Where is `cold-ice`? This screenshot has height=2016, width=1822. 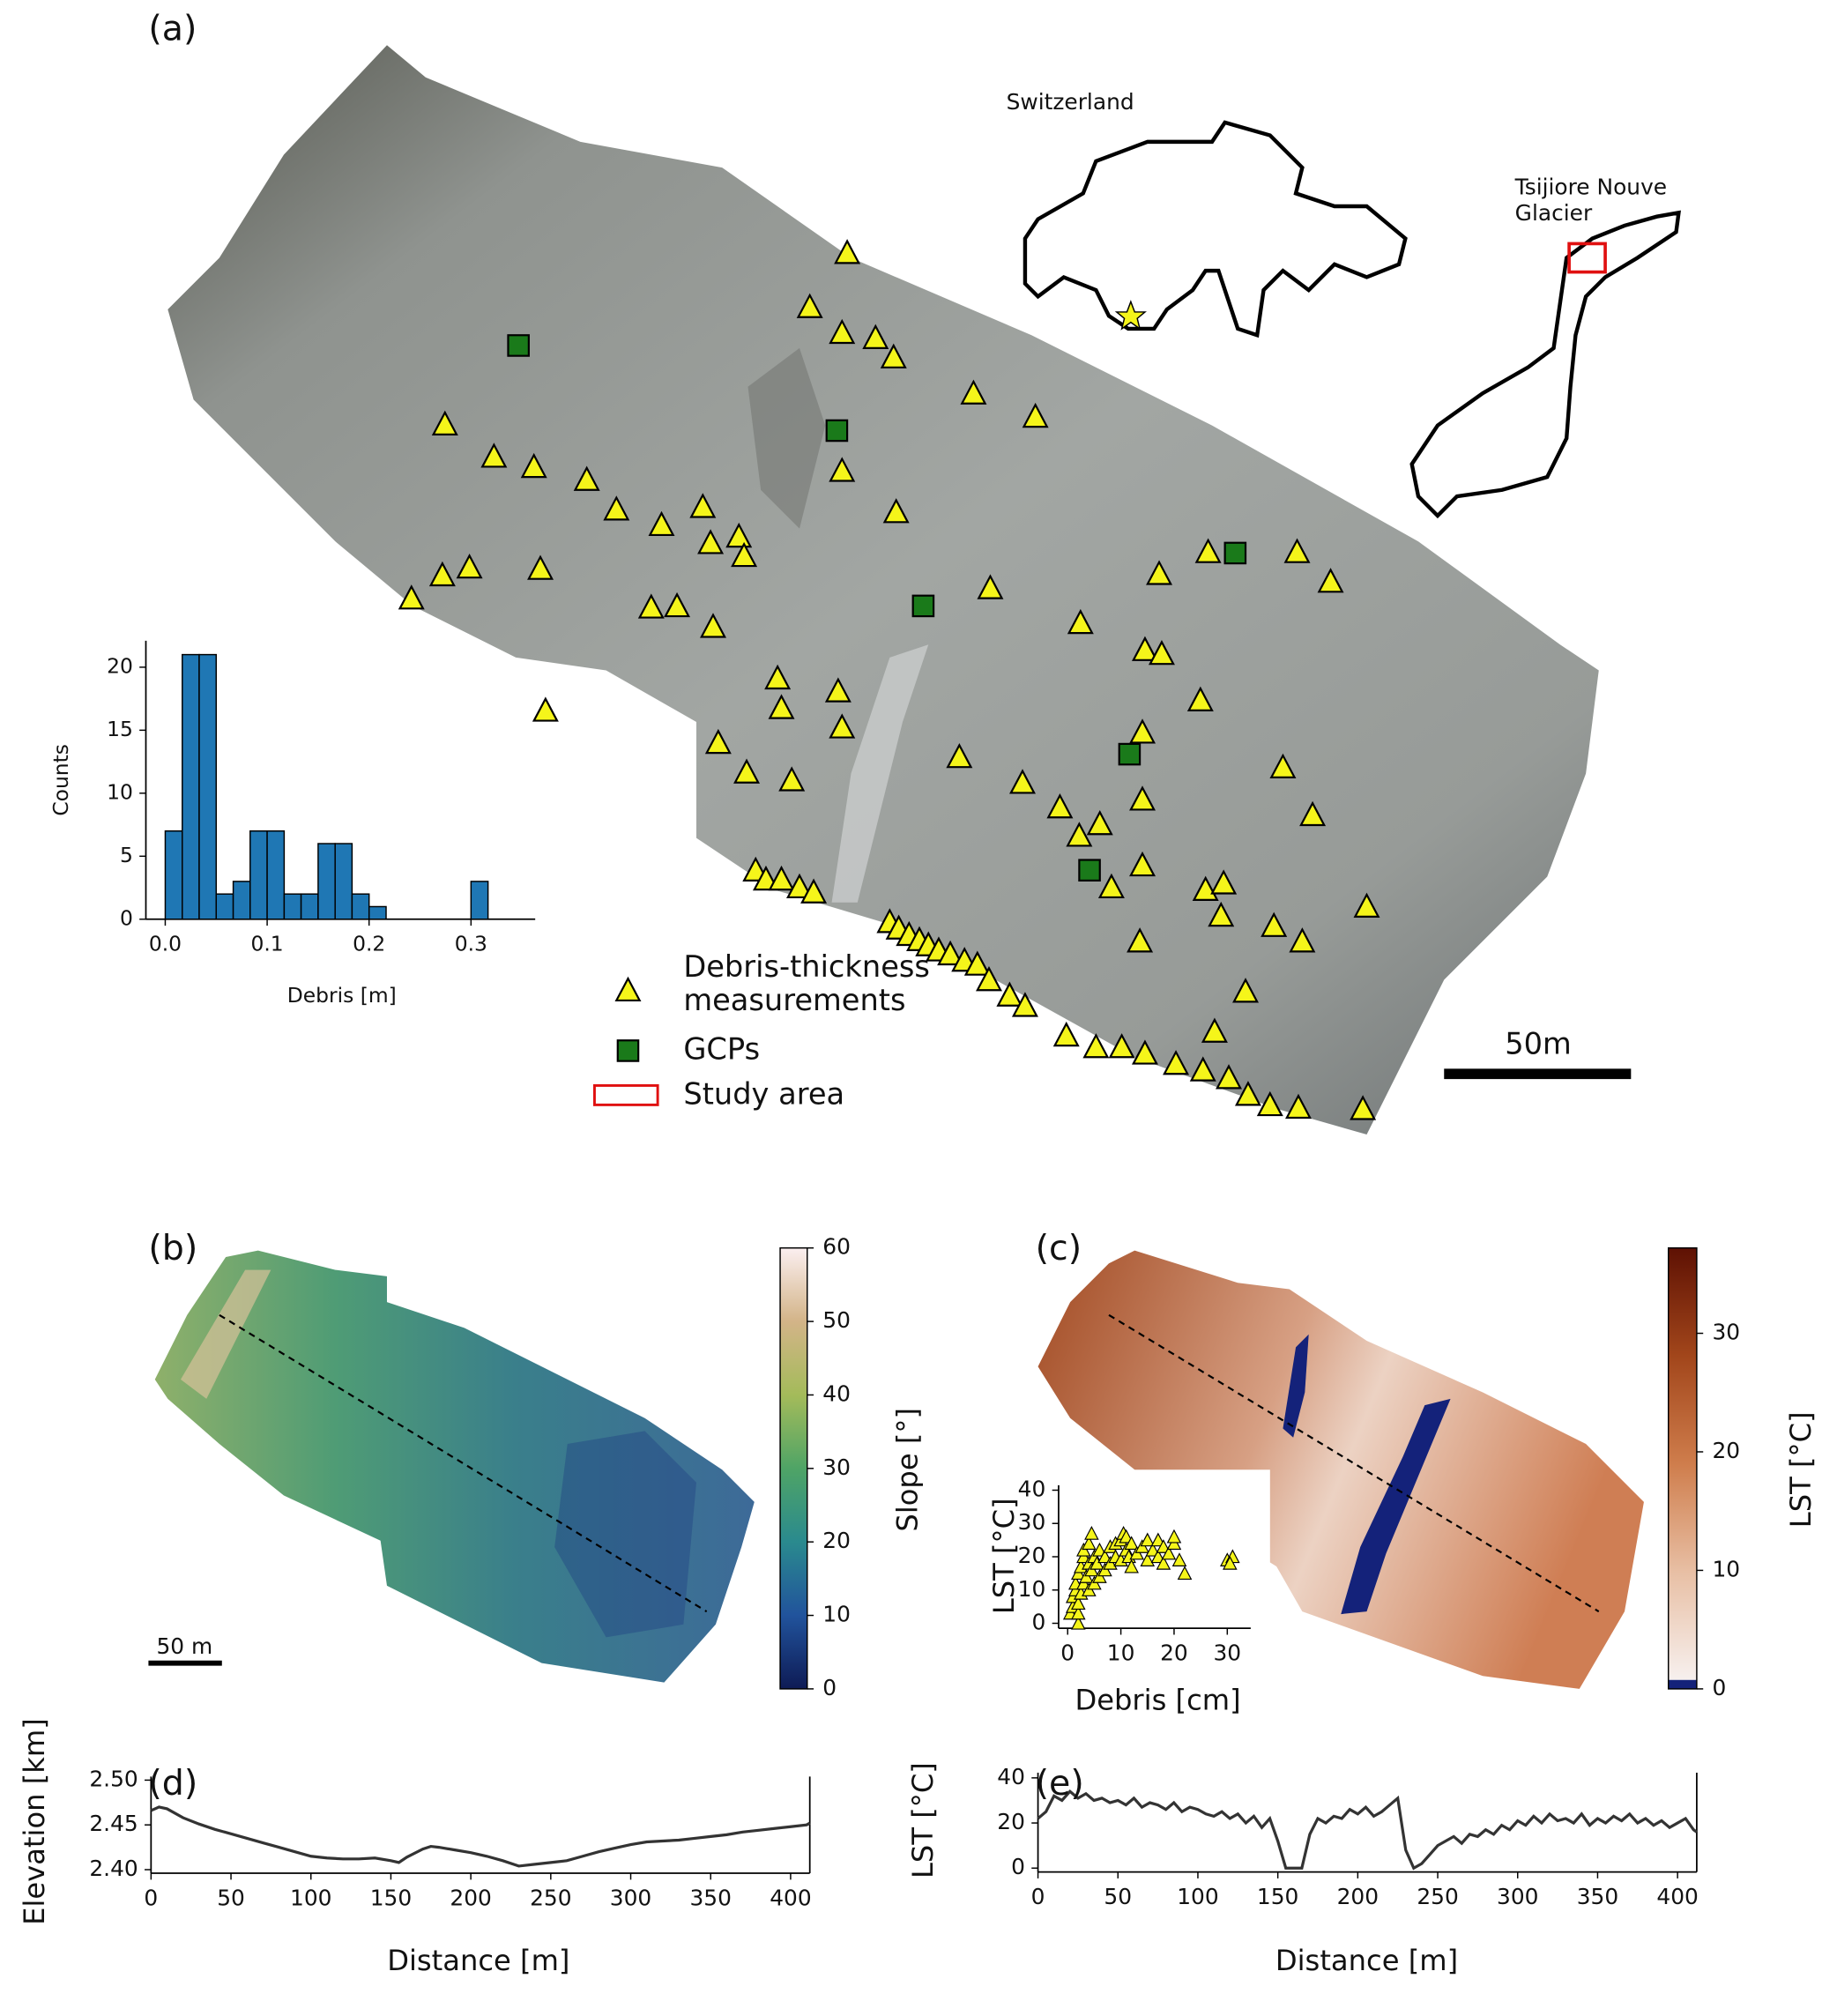
cold-ice is located at coordinates (1396, 1507).